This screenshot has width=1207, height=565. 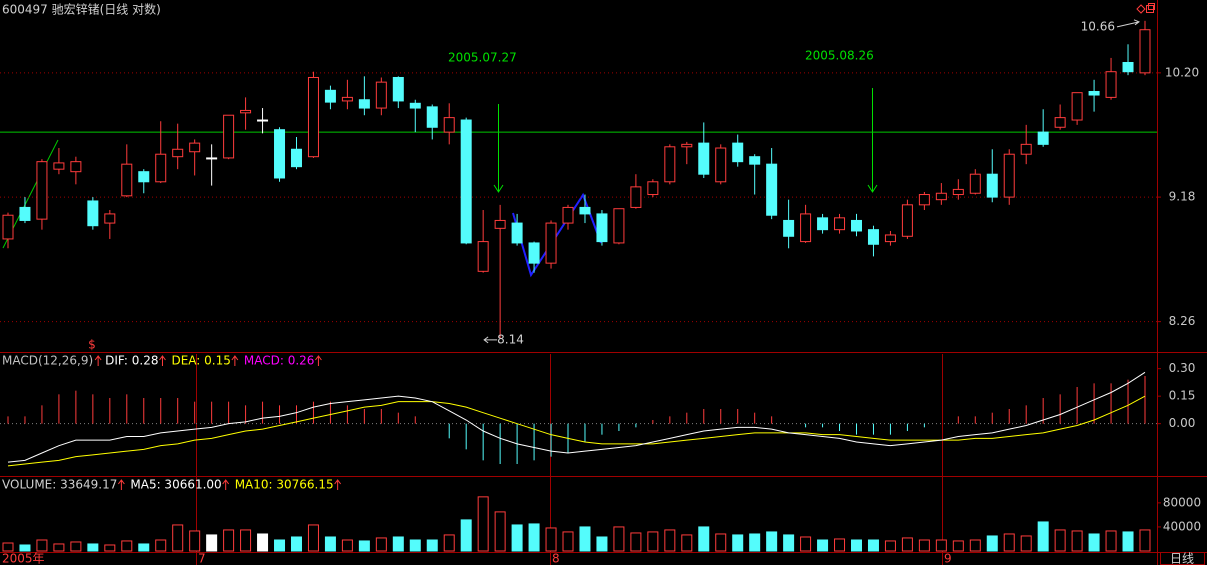 I want to click on date-annotation: 2005.08.26, so click(x=839, y=56).